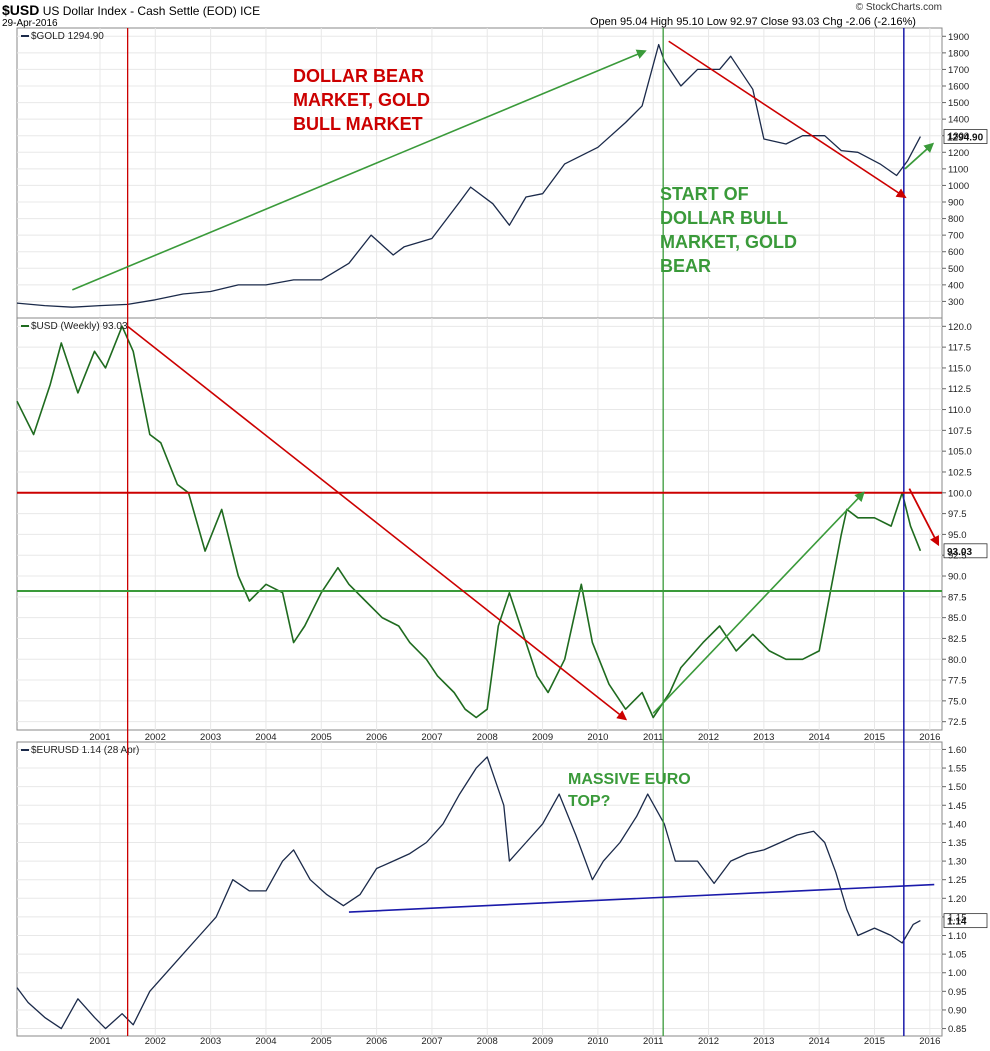  I want to click on y-tick-label: 110.0, so click(959, 410).